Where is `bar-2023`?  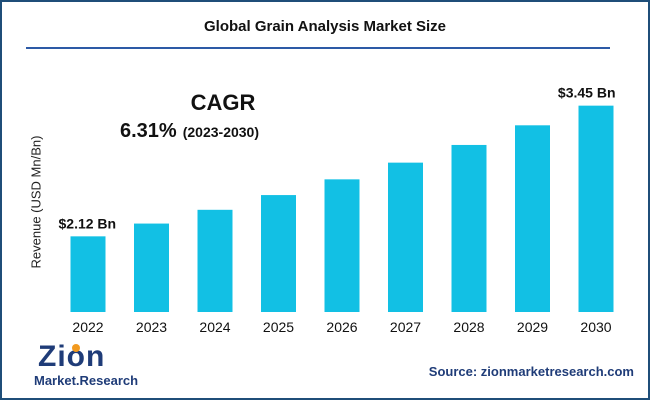
bar-2023 is located at coordinates (151, 267).